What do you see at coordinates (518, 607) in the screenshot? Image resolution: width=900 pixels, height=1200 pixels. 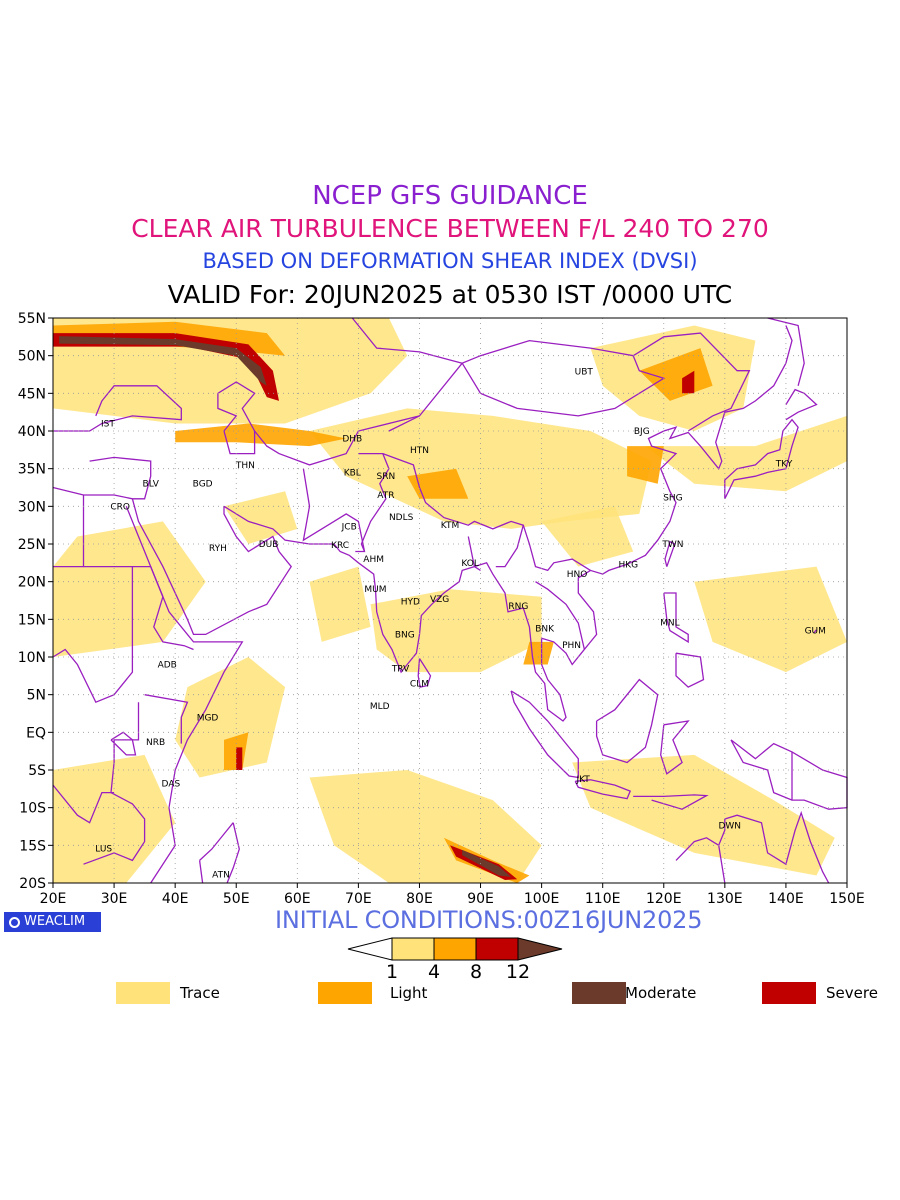 I see `station-rng: RNG` at bounding box center [518, 607].